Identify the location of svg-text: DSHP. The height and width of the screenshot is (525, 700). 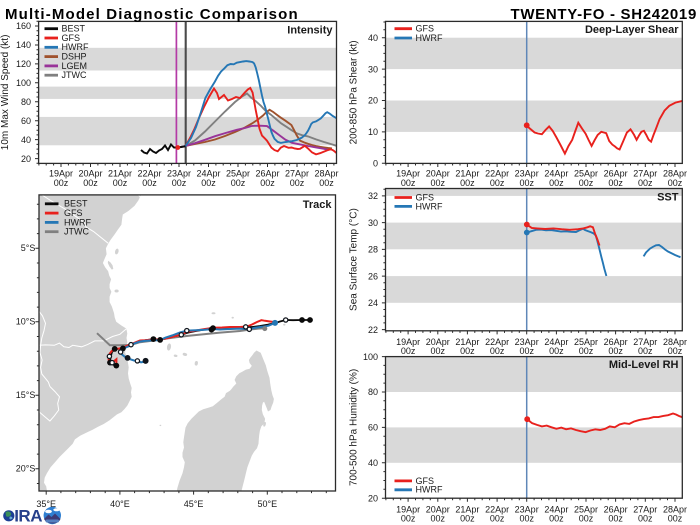
(74, 57).